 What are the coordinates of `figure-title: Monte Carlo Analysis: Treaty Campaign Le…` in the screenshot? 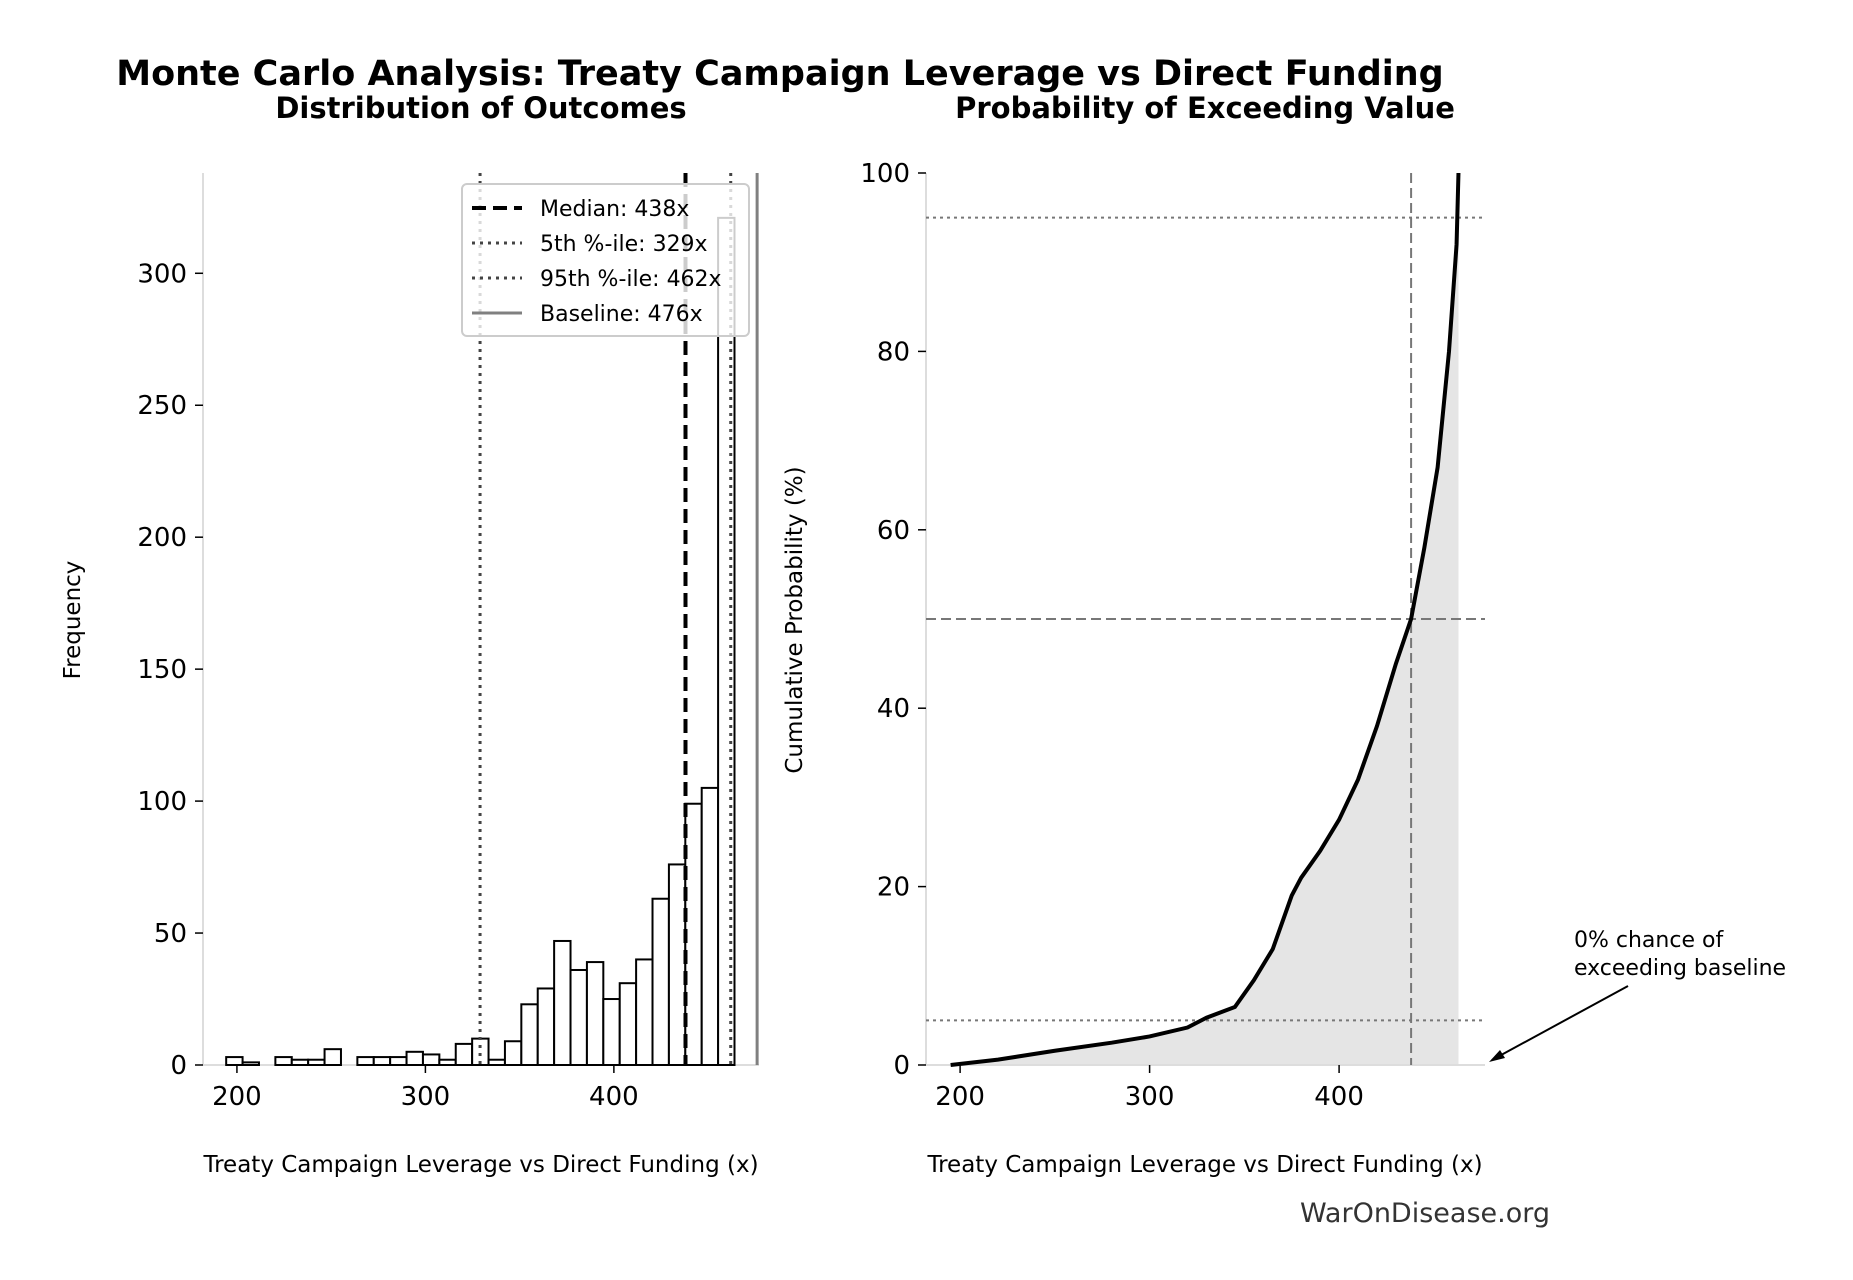 It's located at (780, 74).